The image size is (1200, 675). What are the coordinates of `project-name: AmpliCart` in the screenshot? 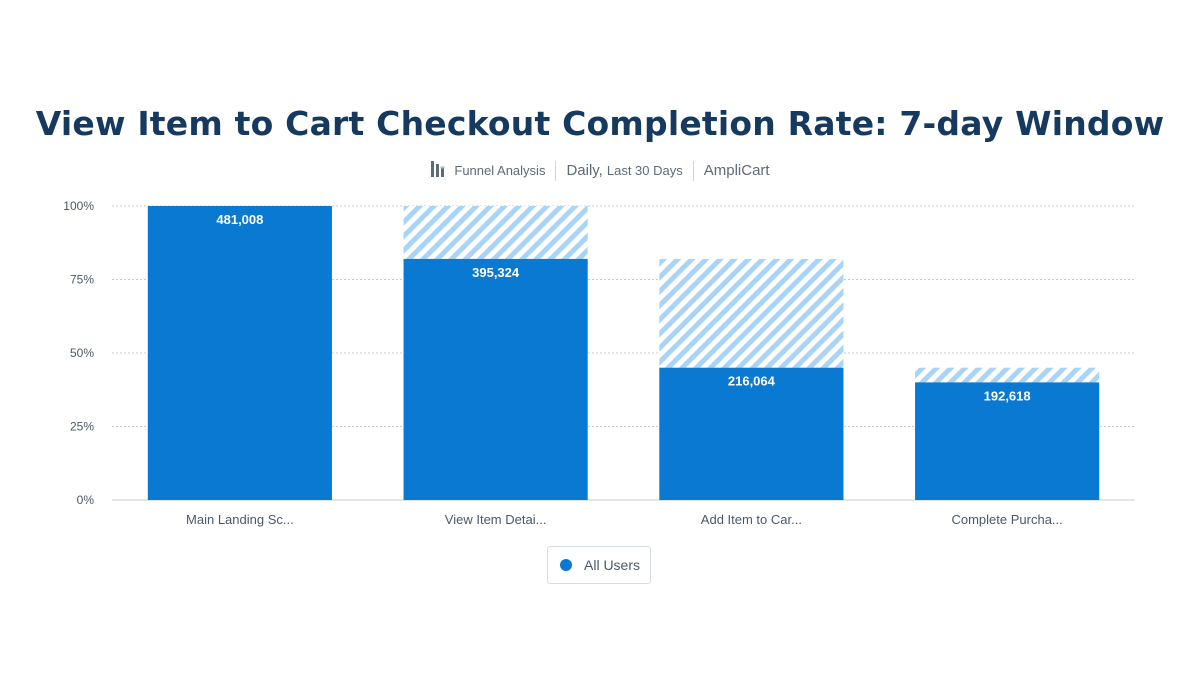 It's located at (737, 170).